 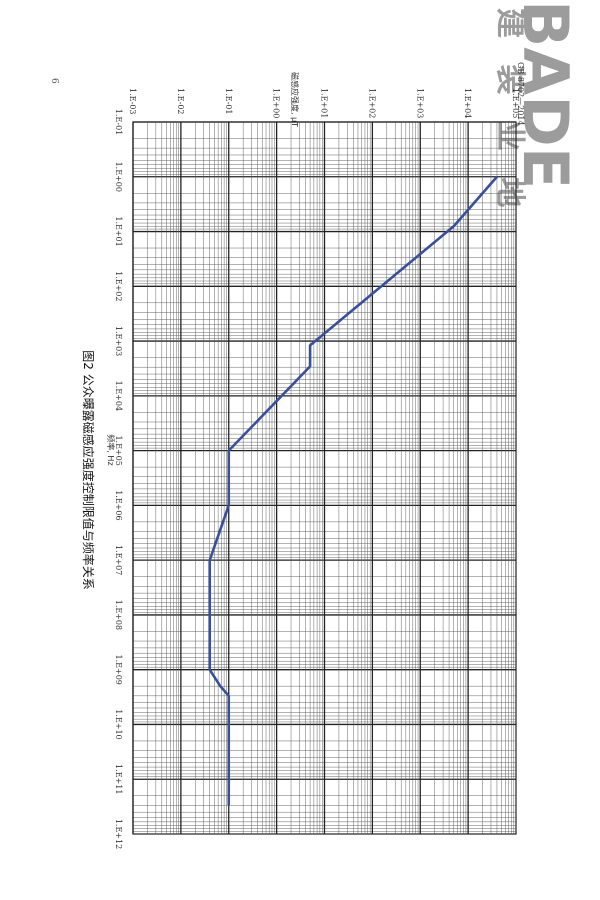 I want to click on y-axis-title: 磁感应强度, μT, so click(x=295, y=99).